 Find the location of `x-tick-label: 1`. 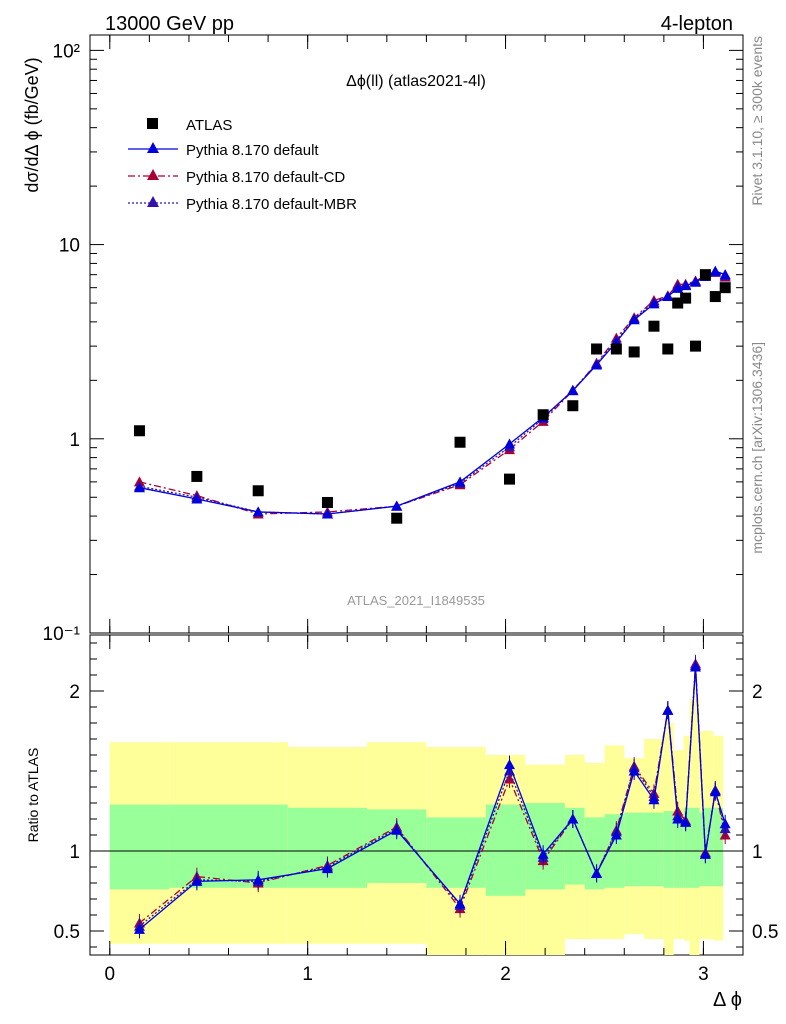

x-tick-label: 1 is located at coordinates (307, 974).